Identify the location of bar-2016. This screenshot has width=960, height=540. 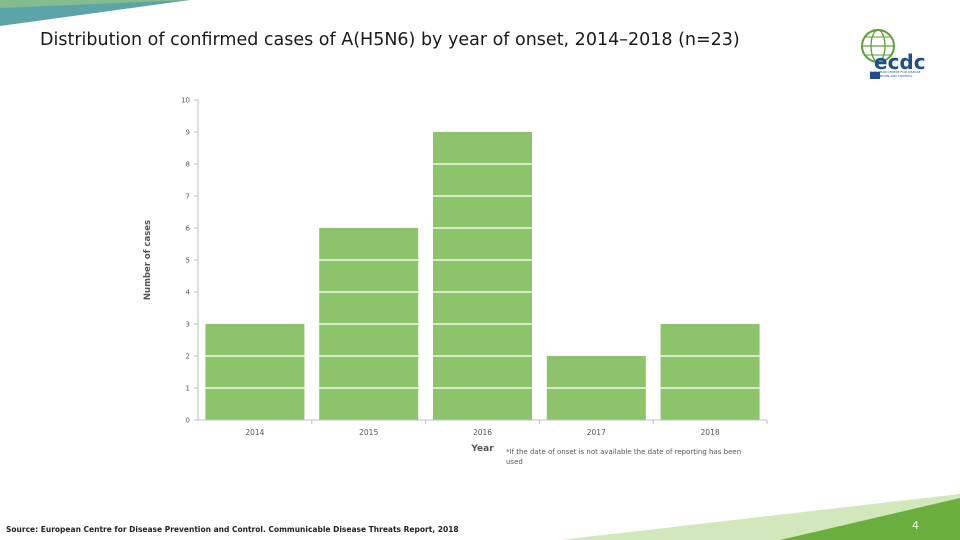
(482, 276).